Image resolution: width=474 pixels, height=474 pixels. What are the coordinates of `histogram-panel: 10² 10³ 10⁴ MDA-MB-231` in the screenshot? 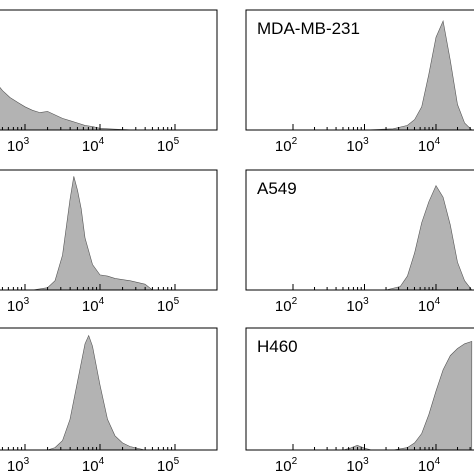 It's located at (359, 82).